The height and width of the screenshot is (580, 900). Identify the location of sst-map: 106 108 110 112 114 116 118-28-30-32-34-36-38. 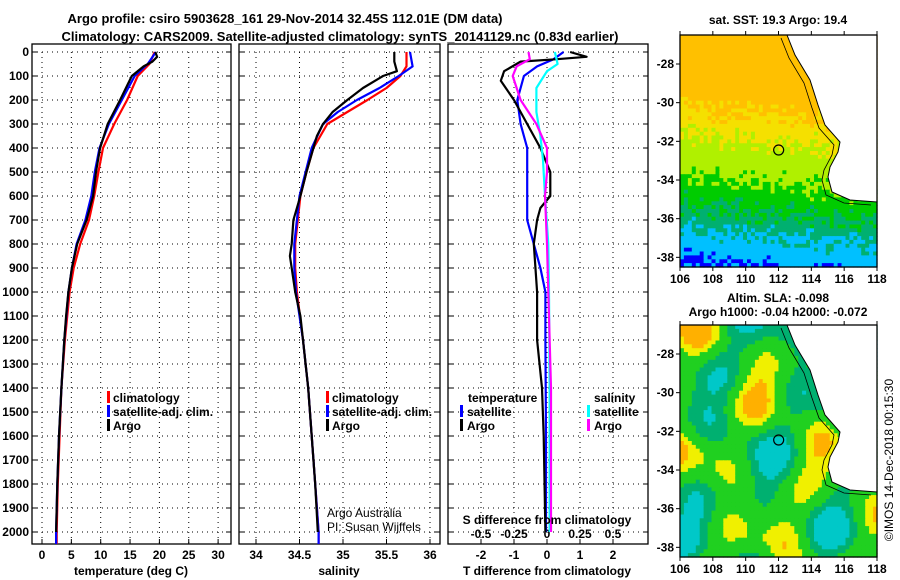
(772, 158).